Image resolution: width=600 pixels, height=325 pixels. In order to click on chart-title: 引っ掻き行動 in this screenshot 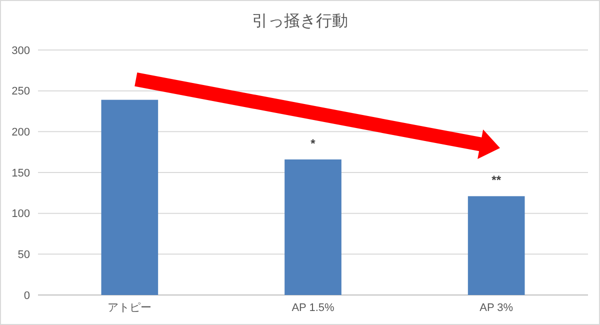, I will do `click(300, 21)`.